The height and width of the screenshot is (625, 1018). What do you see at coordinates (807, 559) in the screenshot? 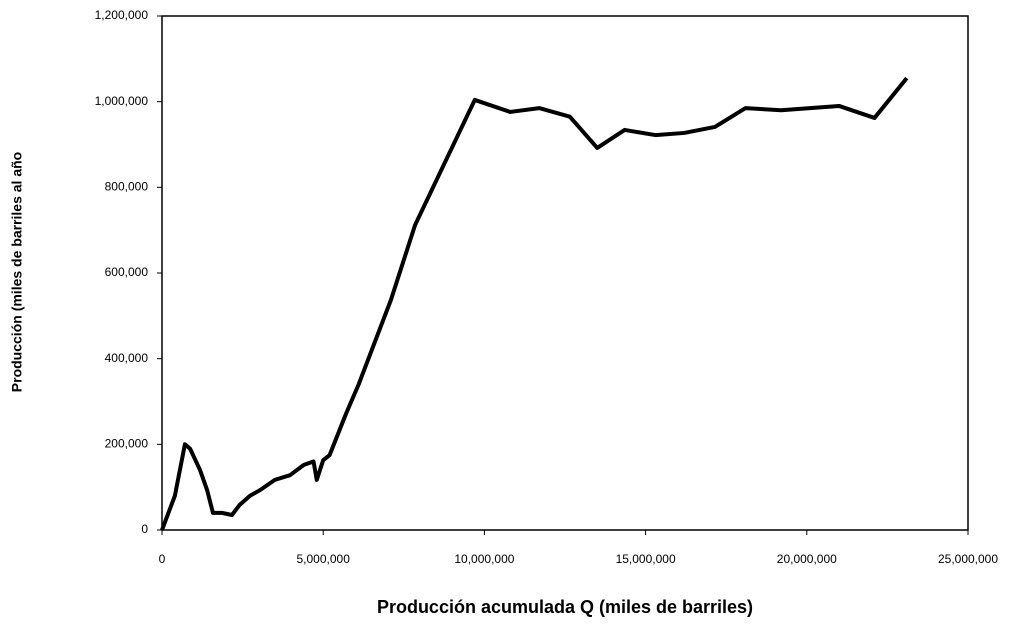
I see `x-tick-label: 20,000,000` at bounding box center [807, 559].